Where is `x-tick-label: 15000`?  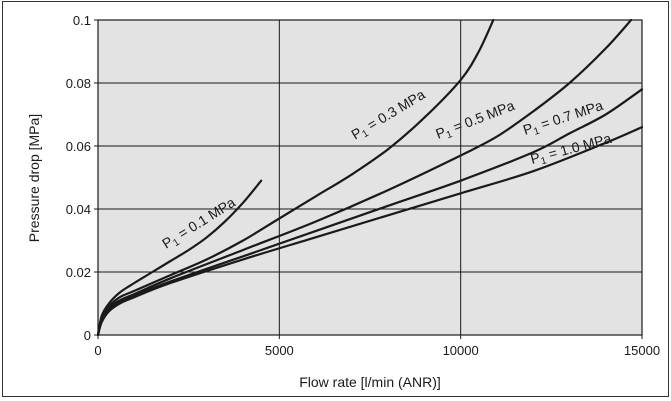 x-tick-label: 15000 is located at coordinates (642, 350).